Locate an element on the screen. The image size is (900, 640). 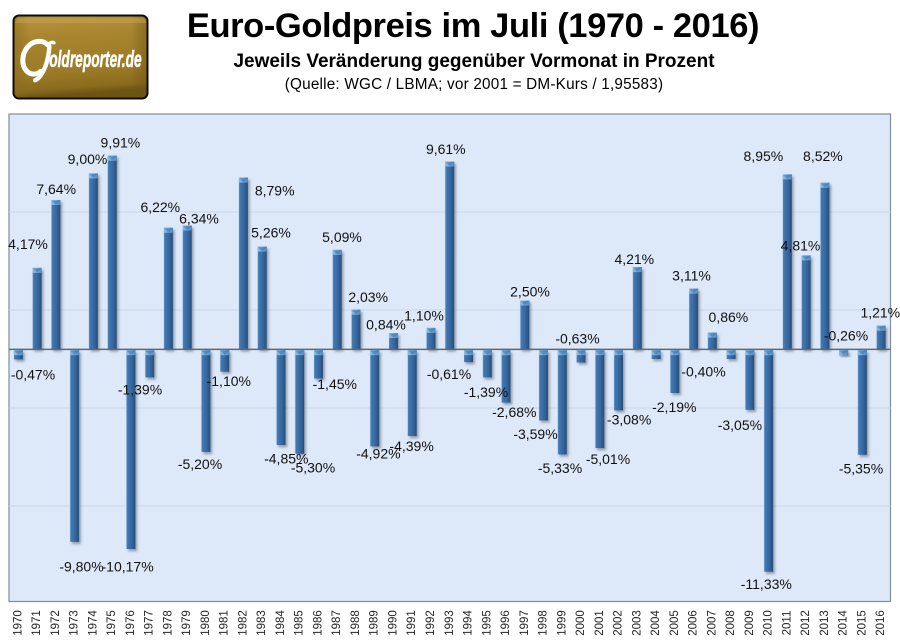
svg-text: 2009 is located at coordinates (750, 623).